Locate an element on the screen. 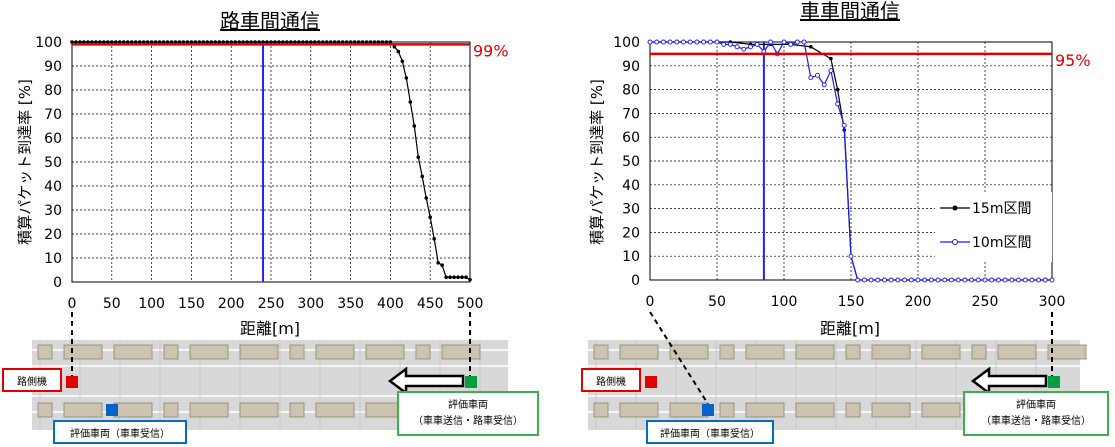 Image resolution: width=1115 pixels, height=447 pixels. x-tick-labels: 0 50 100 150 200 250 300 350 400 450 500 is located at coordinates (276, 304).